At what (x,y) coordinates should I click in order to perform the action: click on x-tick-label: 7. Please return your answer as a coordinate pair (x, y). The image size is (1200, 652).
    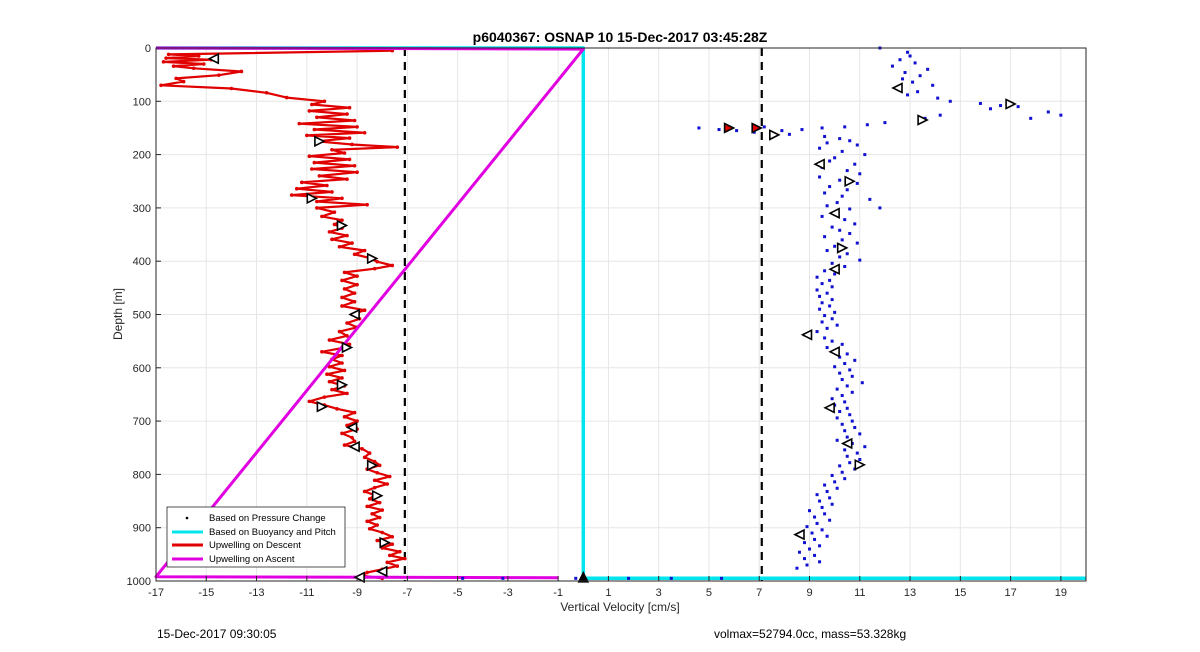
    Looking at the image, I should click on (759, 593).